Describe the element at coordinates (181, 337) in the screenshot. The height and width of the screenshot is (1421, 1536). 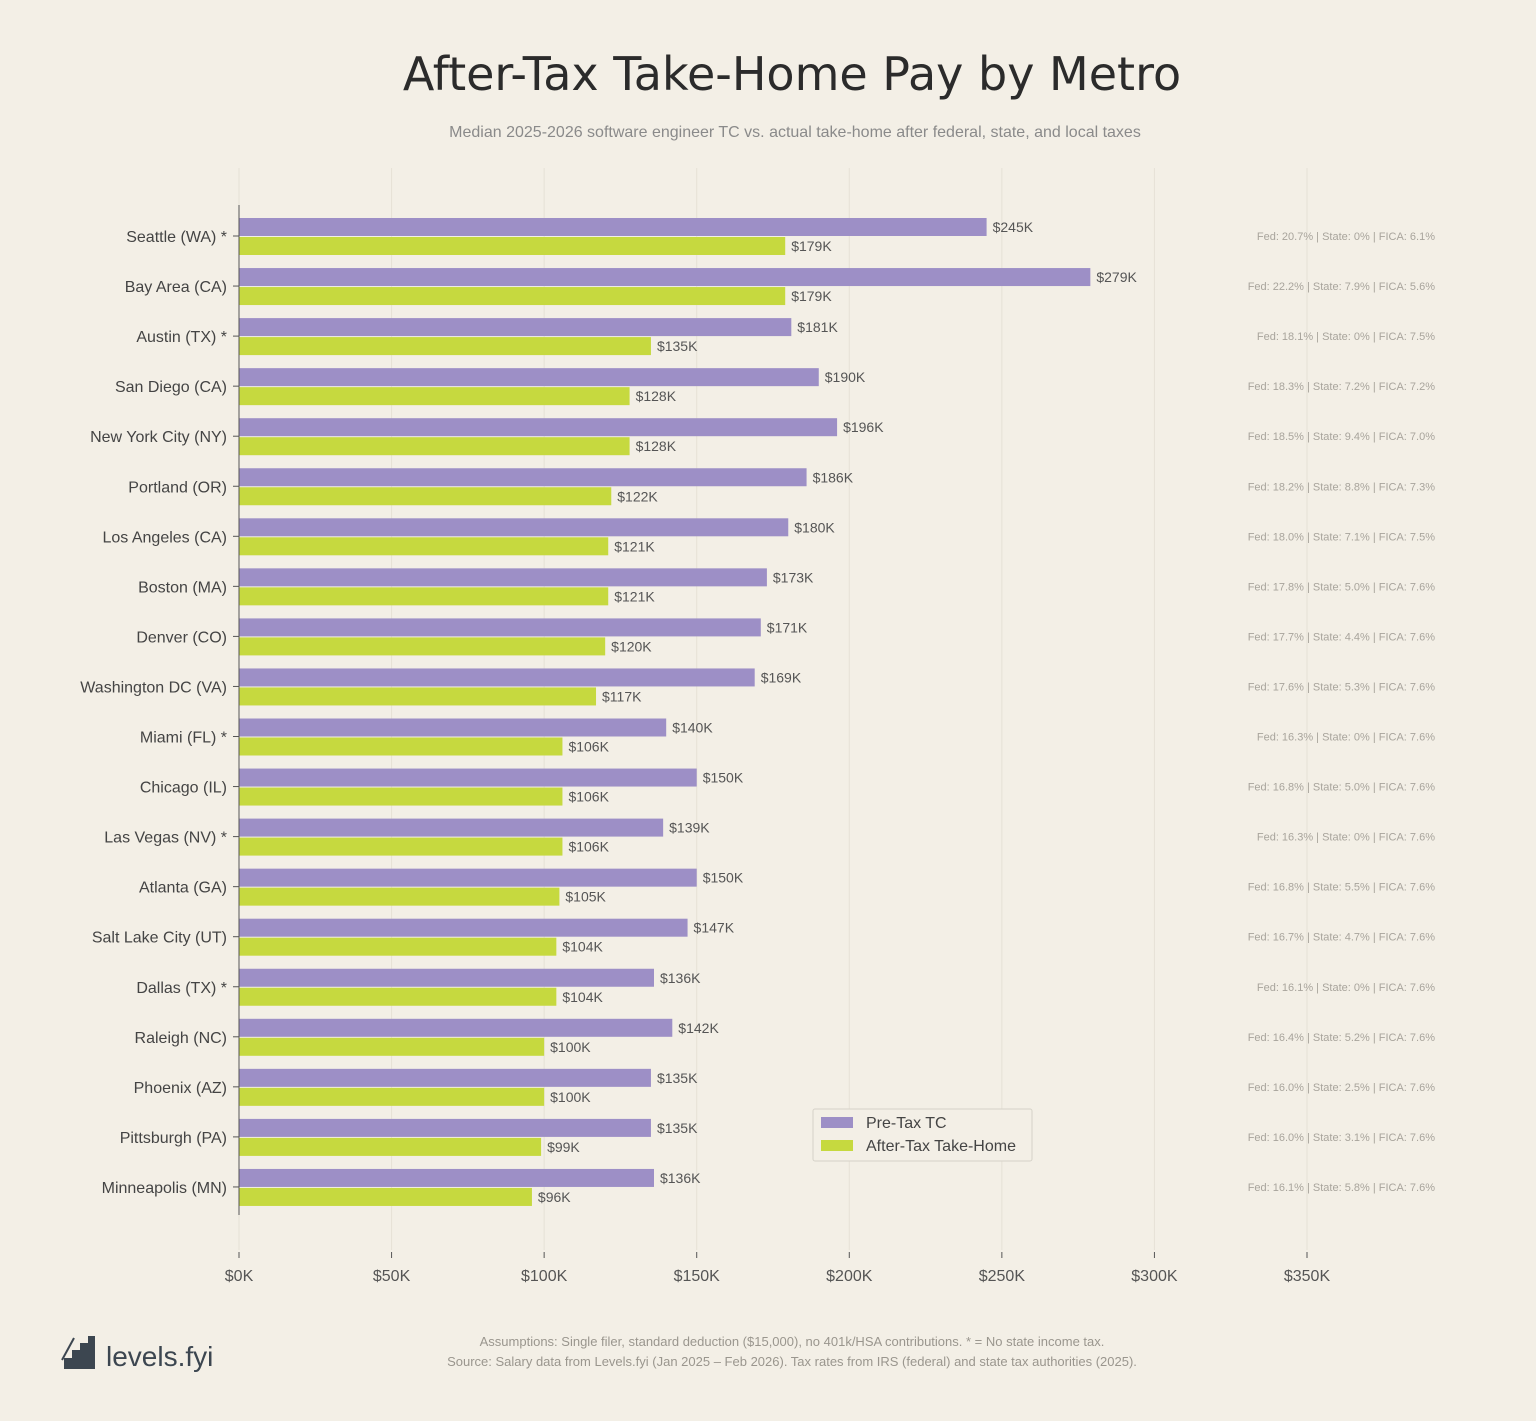
I see `category-label: Austin (TX) *` at that location.